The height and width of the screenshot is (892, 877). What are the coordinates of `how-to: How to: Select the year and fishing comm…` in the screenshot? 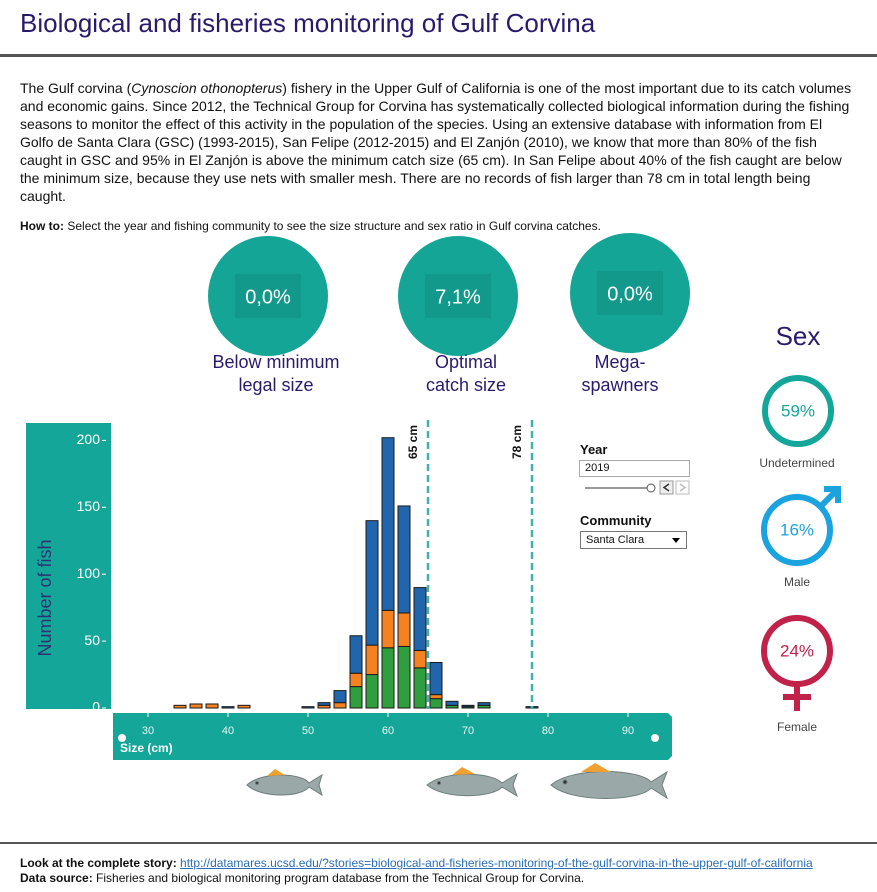 It's located at (310, 226).